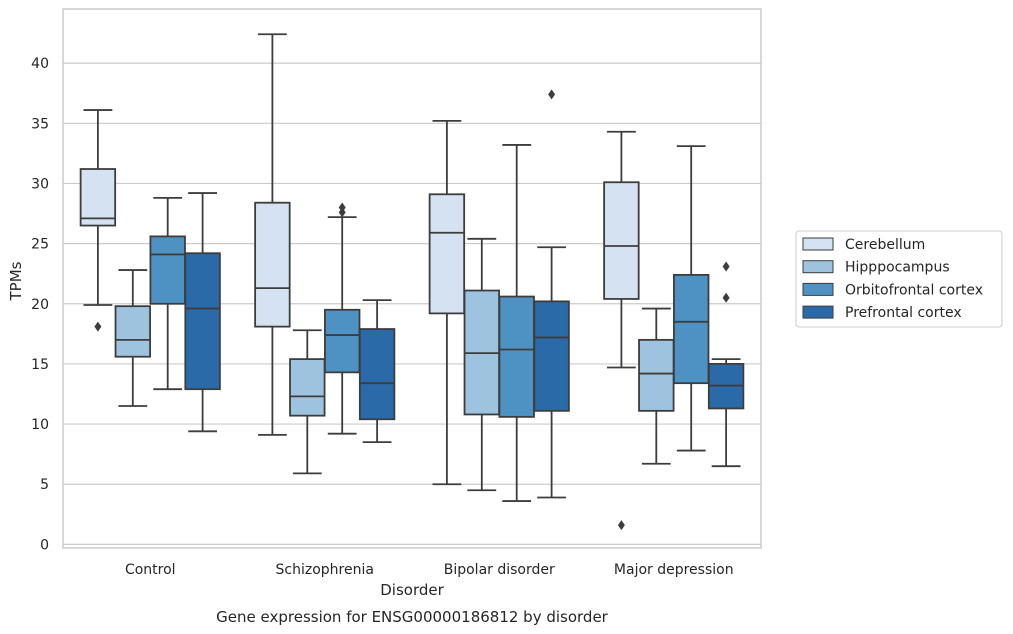  I want to click on y-axis-title: TPMs, so click(16, 281).